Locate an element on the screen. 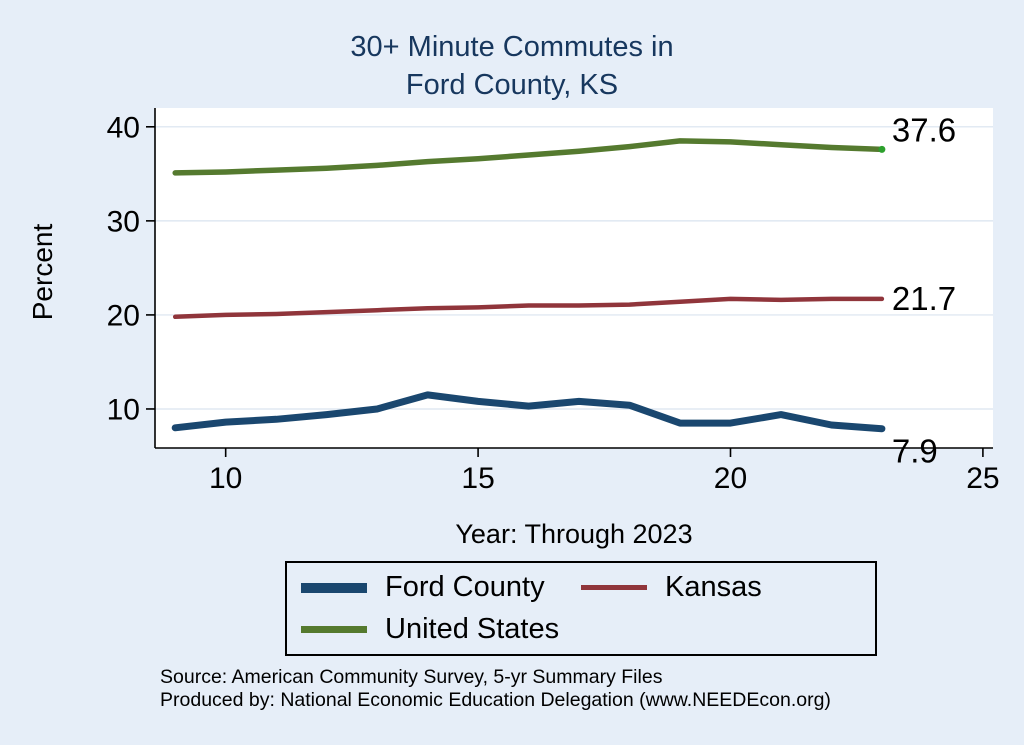 The height and width of the screenshot is (745, 1024). y-tick-label: 20 is located at coordinates (123, 315).